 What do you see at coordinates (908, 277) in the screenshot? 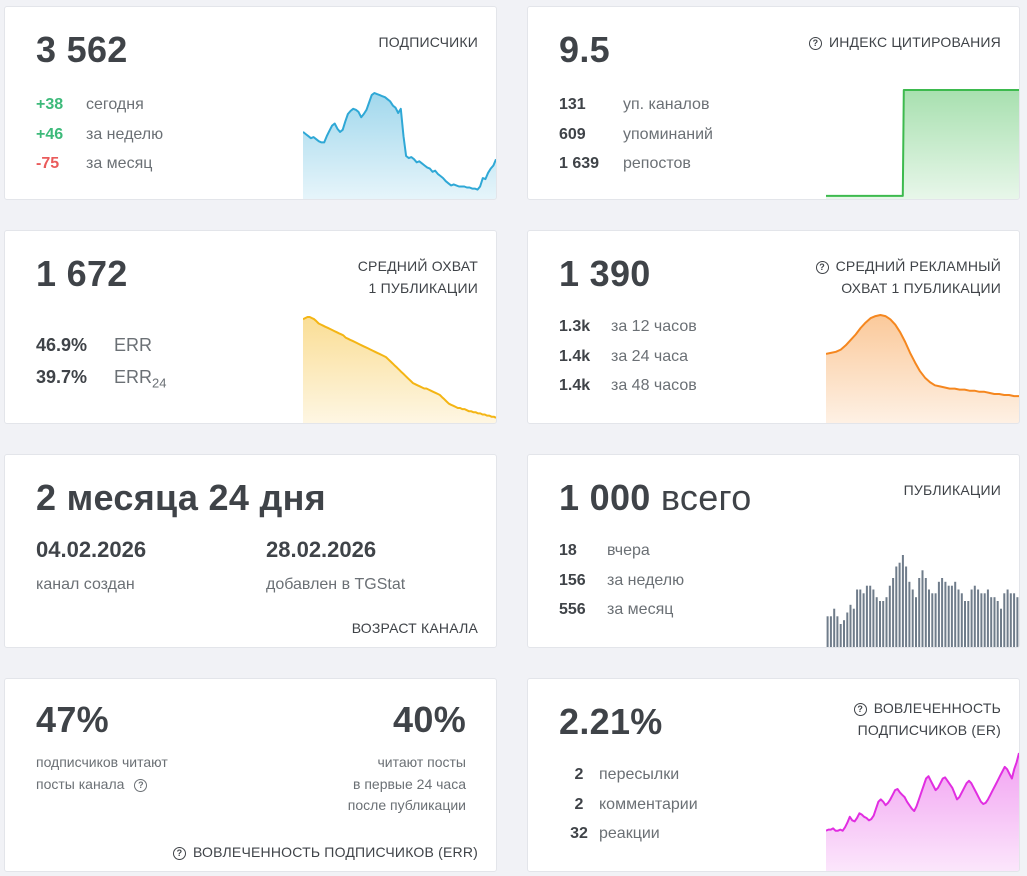
I see `ad-reach-title: ? СРЕДНИЙ РЕКЛАМНЫЙ ОХВАТ 1 ПУБЛИКАЦИИ` at bounding box center [908, 277].